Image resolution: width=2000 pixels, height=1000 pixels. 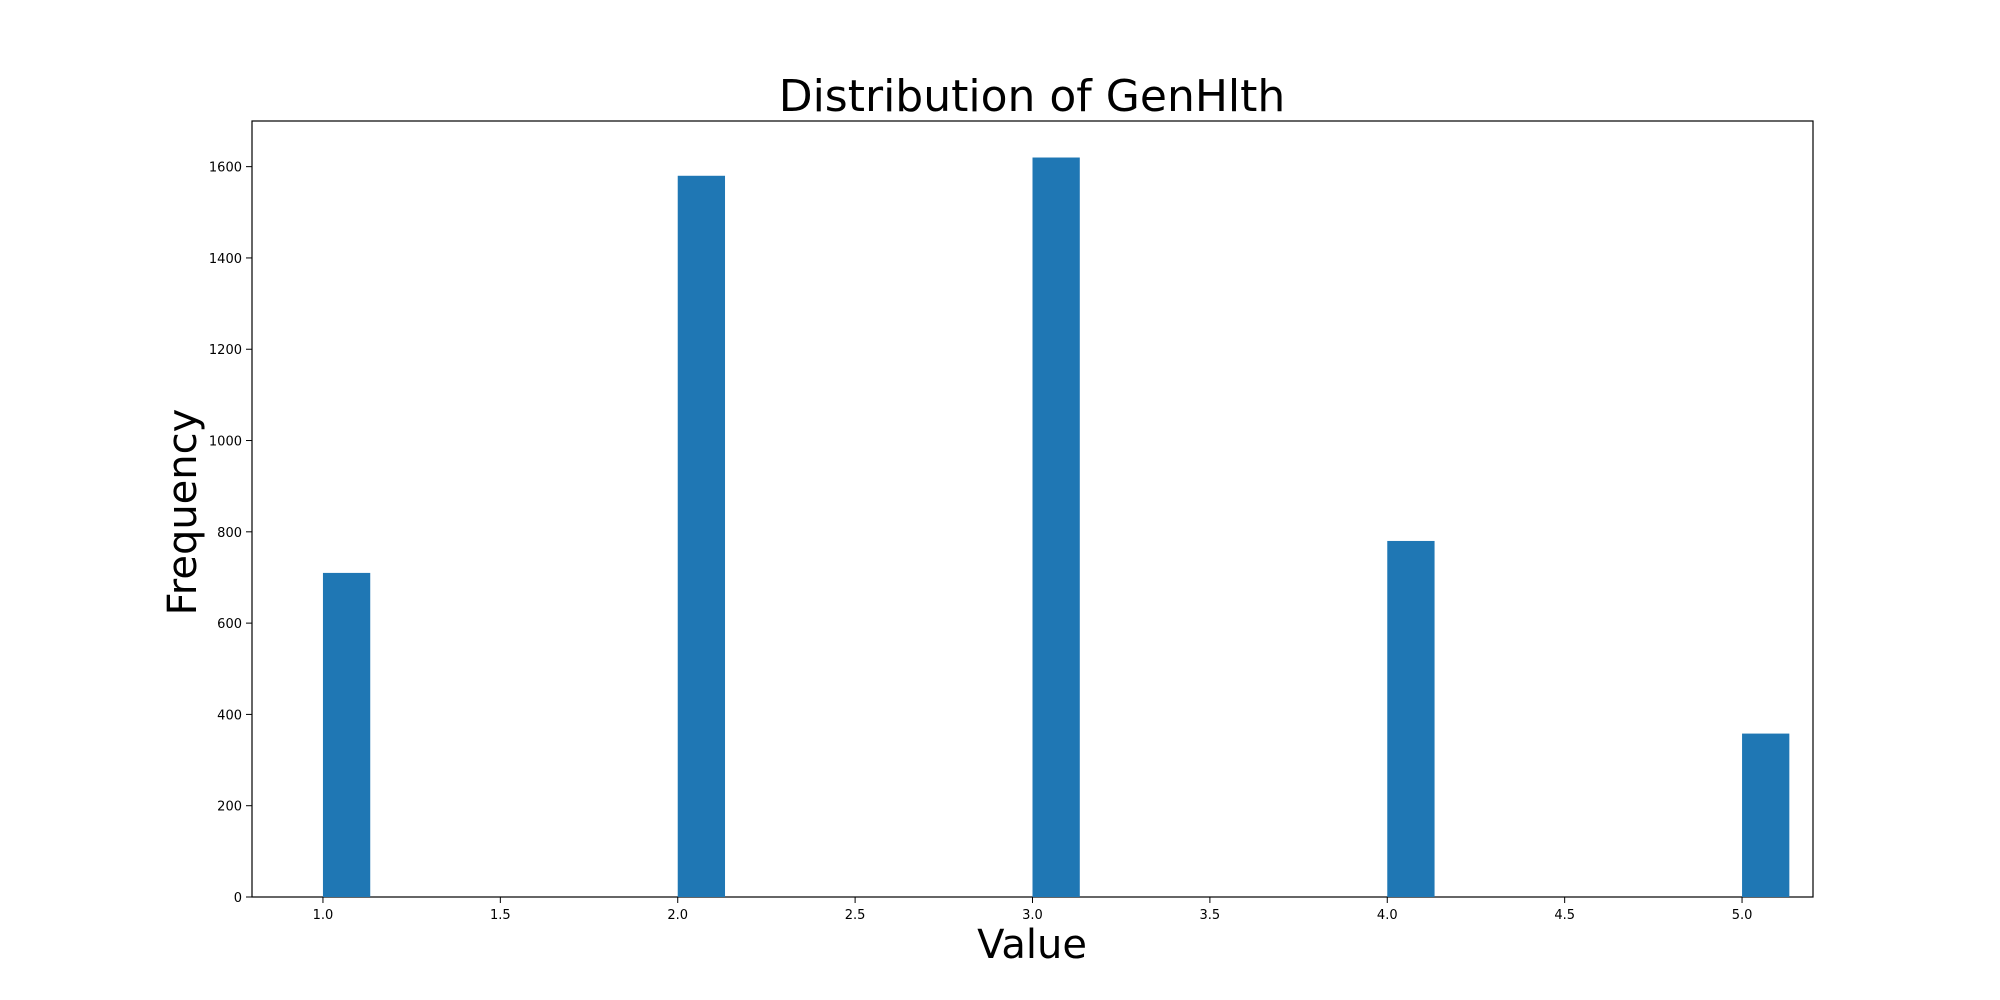 What do you see at coordinates (677, 915) in the screenshot?
I see `x-tick-label-2: 2.0` at bounding box center [677, 915].